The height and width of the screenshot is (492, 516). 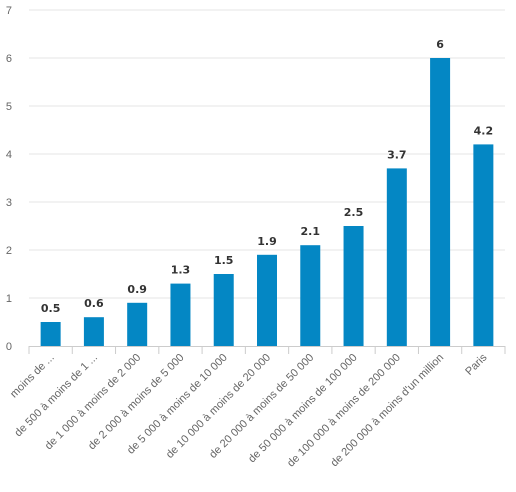 What do you see at coordinates (484, 130) in the screenshot?
I see `data-label: 4.2` at bounding box center [484, 130].